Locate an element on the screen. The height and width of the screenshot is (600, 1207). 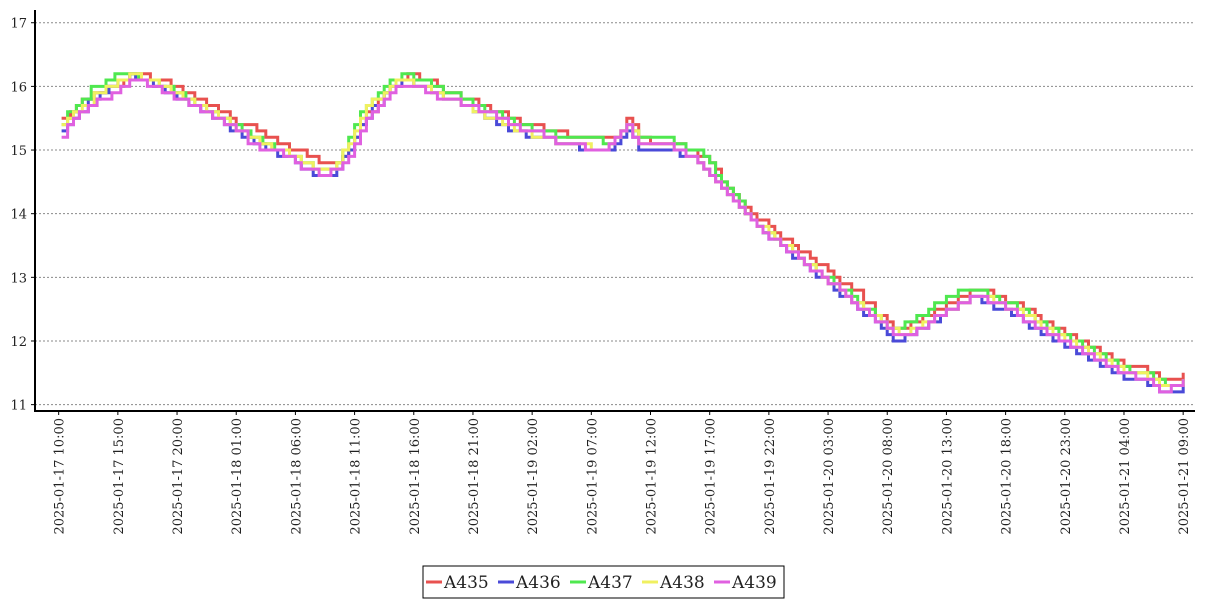
x-tick-label: 2025-01-20 18:00 is located at coordinates (1007, 476).